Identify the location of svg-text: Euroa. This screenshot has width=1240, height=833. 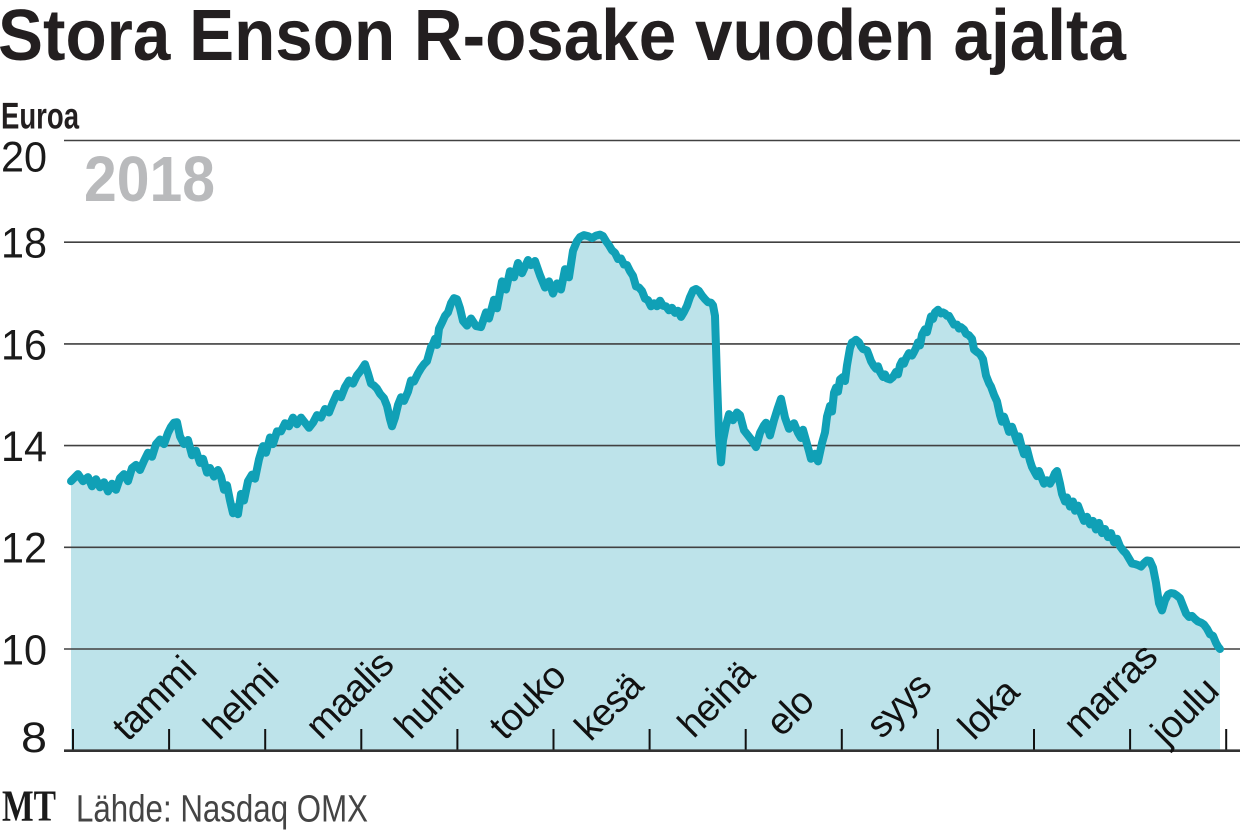
(40, 116).